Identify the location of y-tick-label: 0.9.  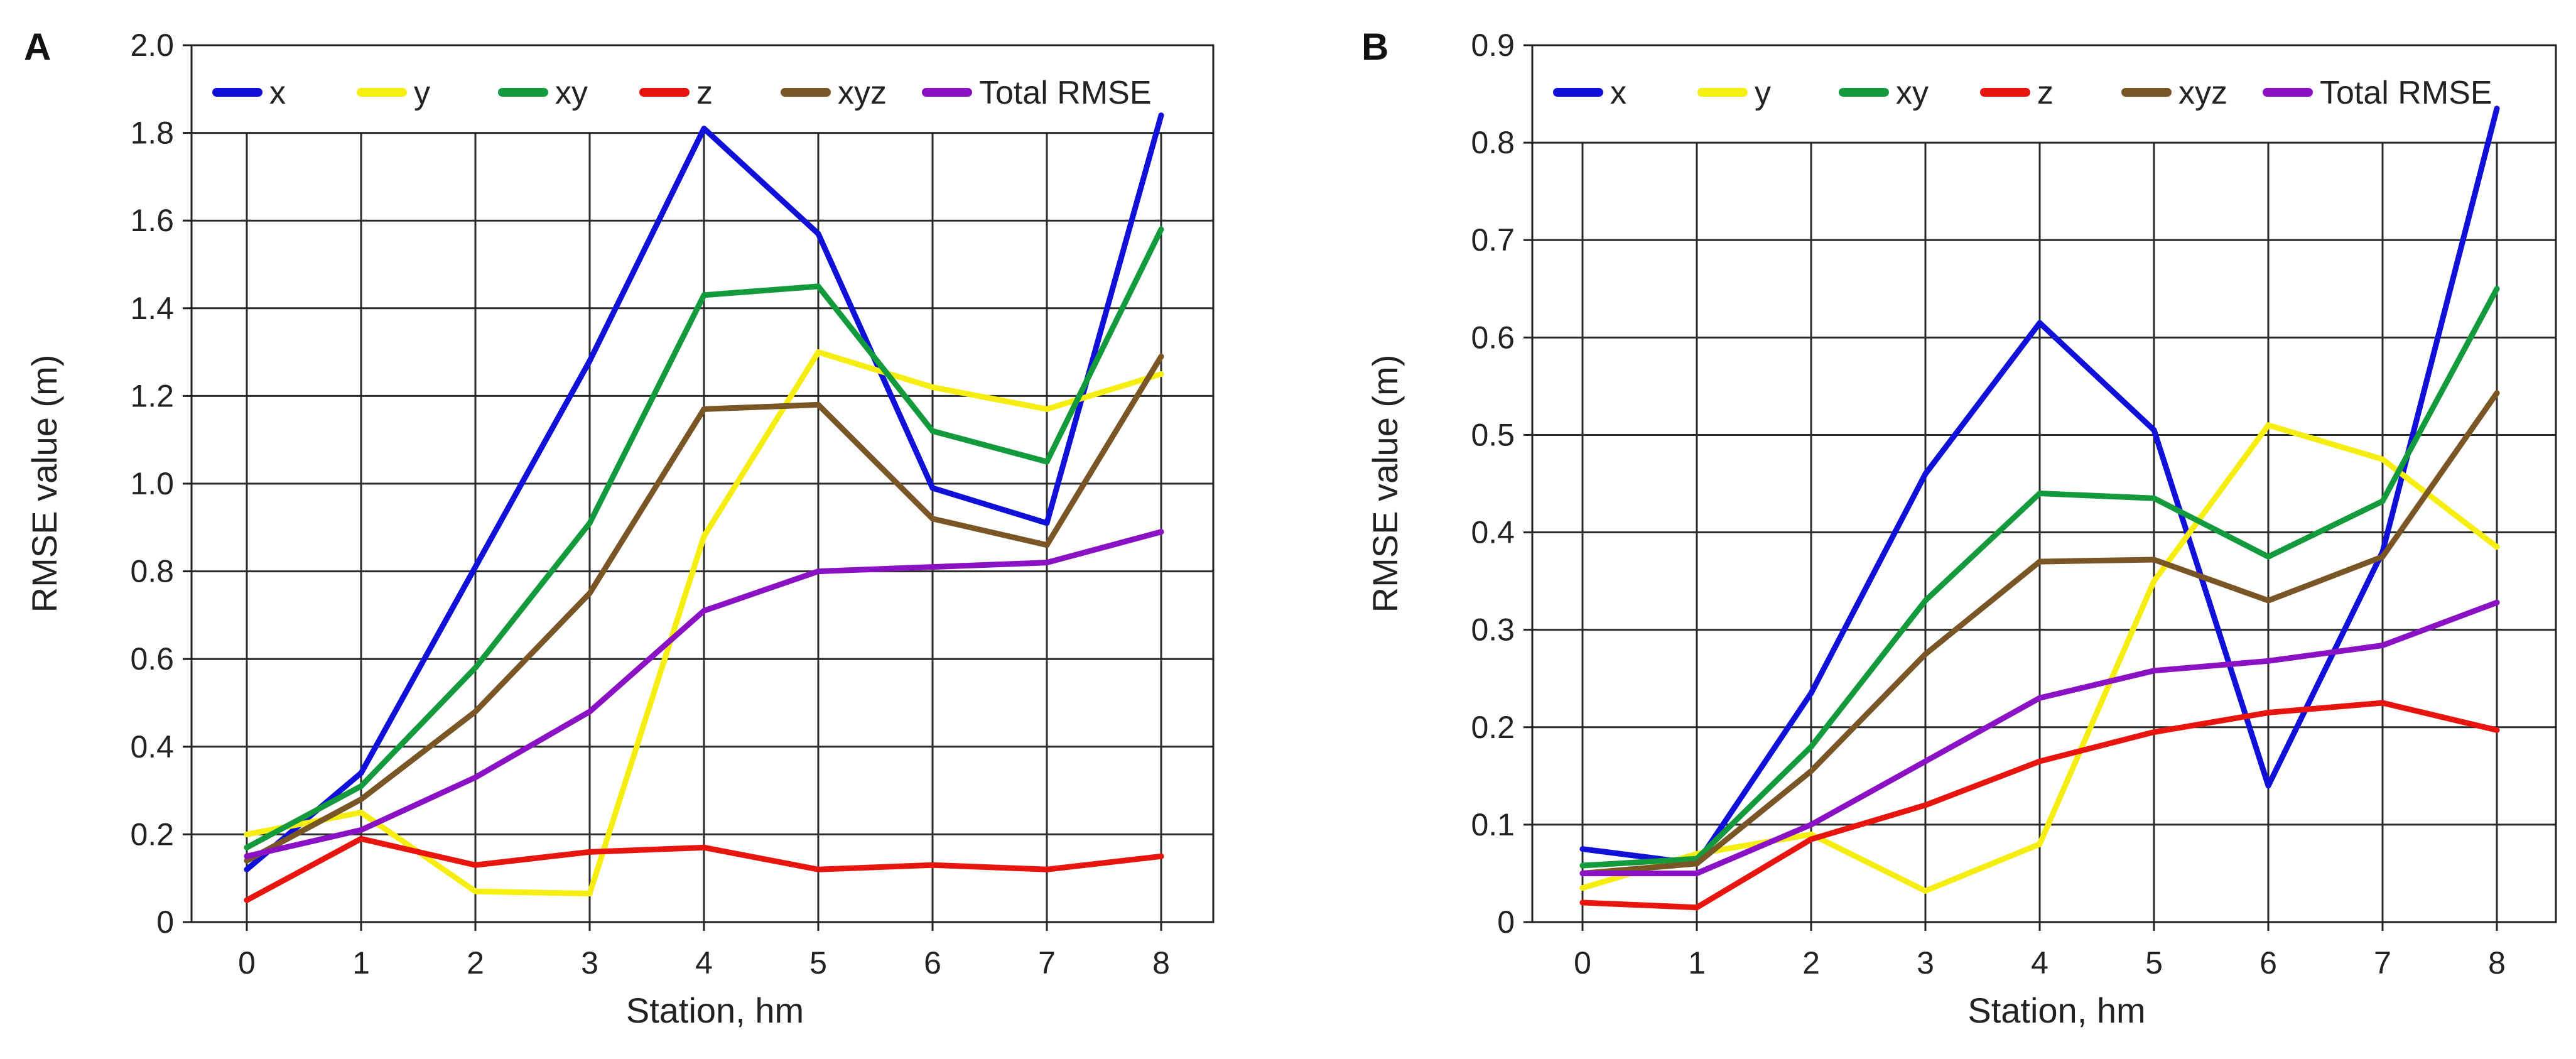
(1493, 45).